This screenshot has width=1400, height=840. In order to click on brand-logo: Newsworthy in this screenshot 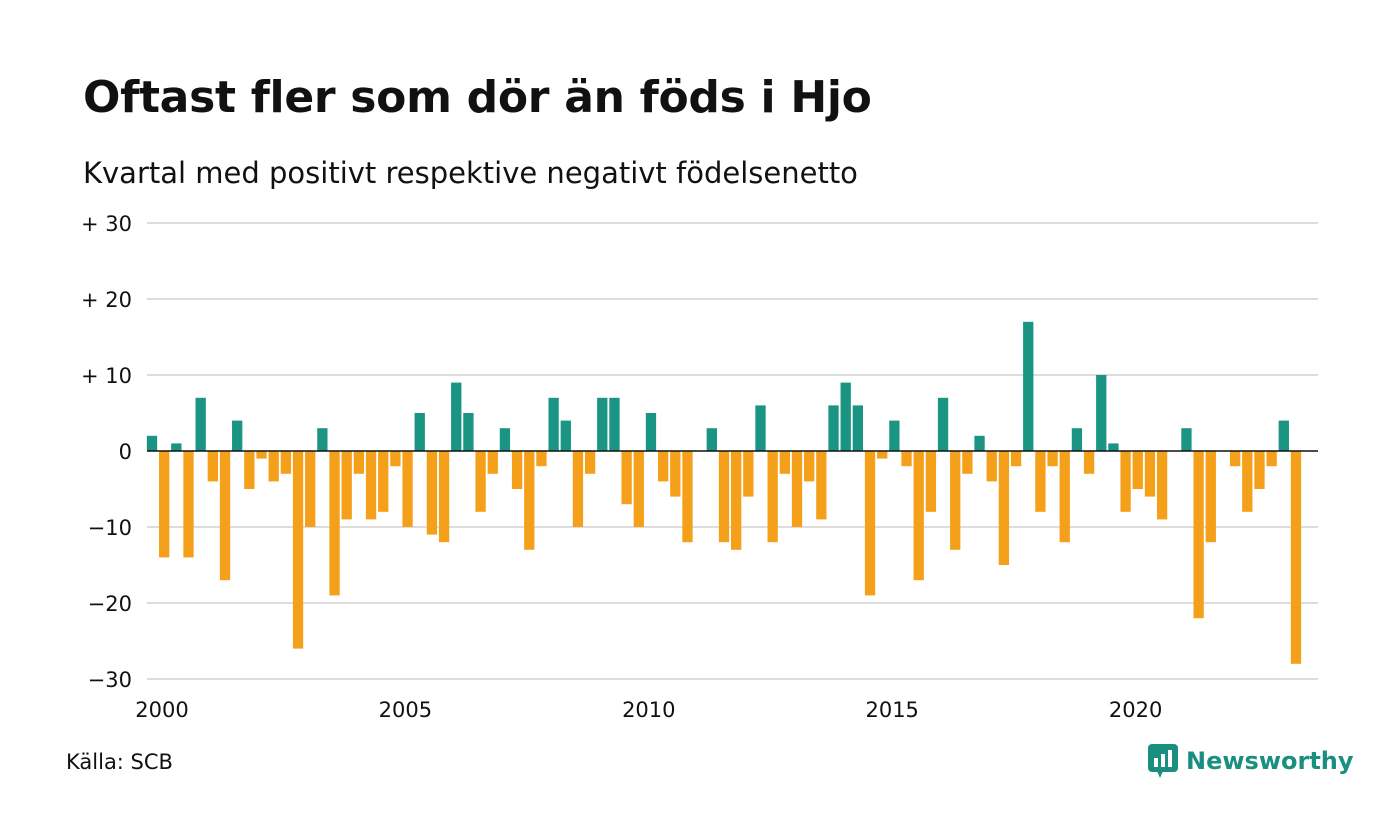, I will do `click(1251, 761)`.